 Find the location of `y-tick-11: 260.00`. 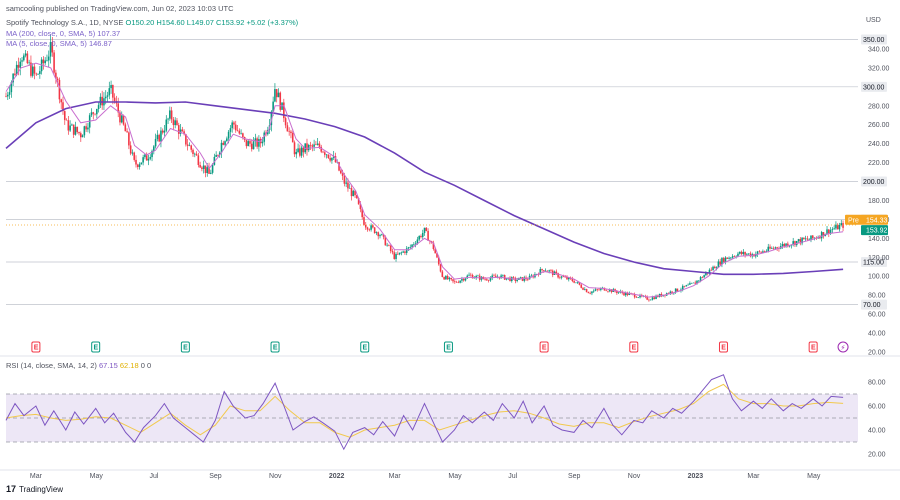

y-tick-11: 260.00 is located at coordinates (879, 125).